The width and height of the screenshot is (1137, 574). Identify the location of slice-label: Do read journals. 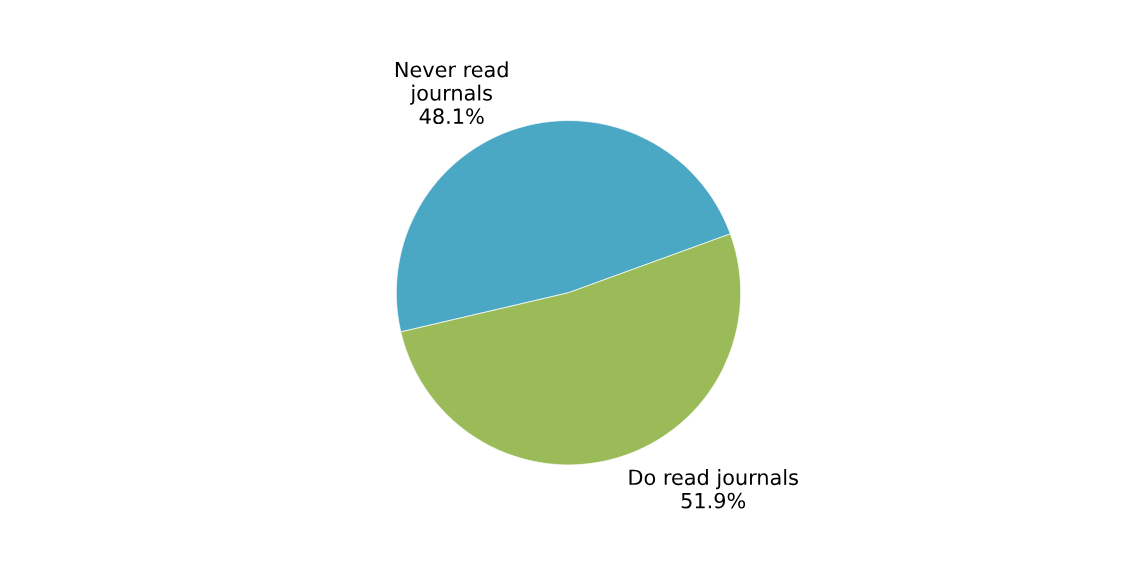
(713, 479).